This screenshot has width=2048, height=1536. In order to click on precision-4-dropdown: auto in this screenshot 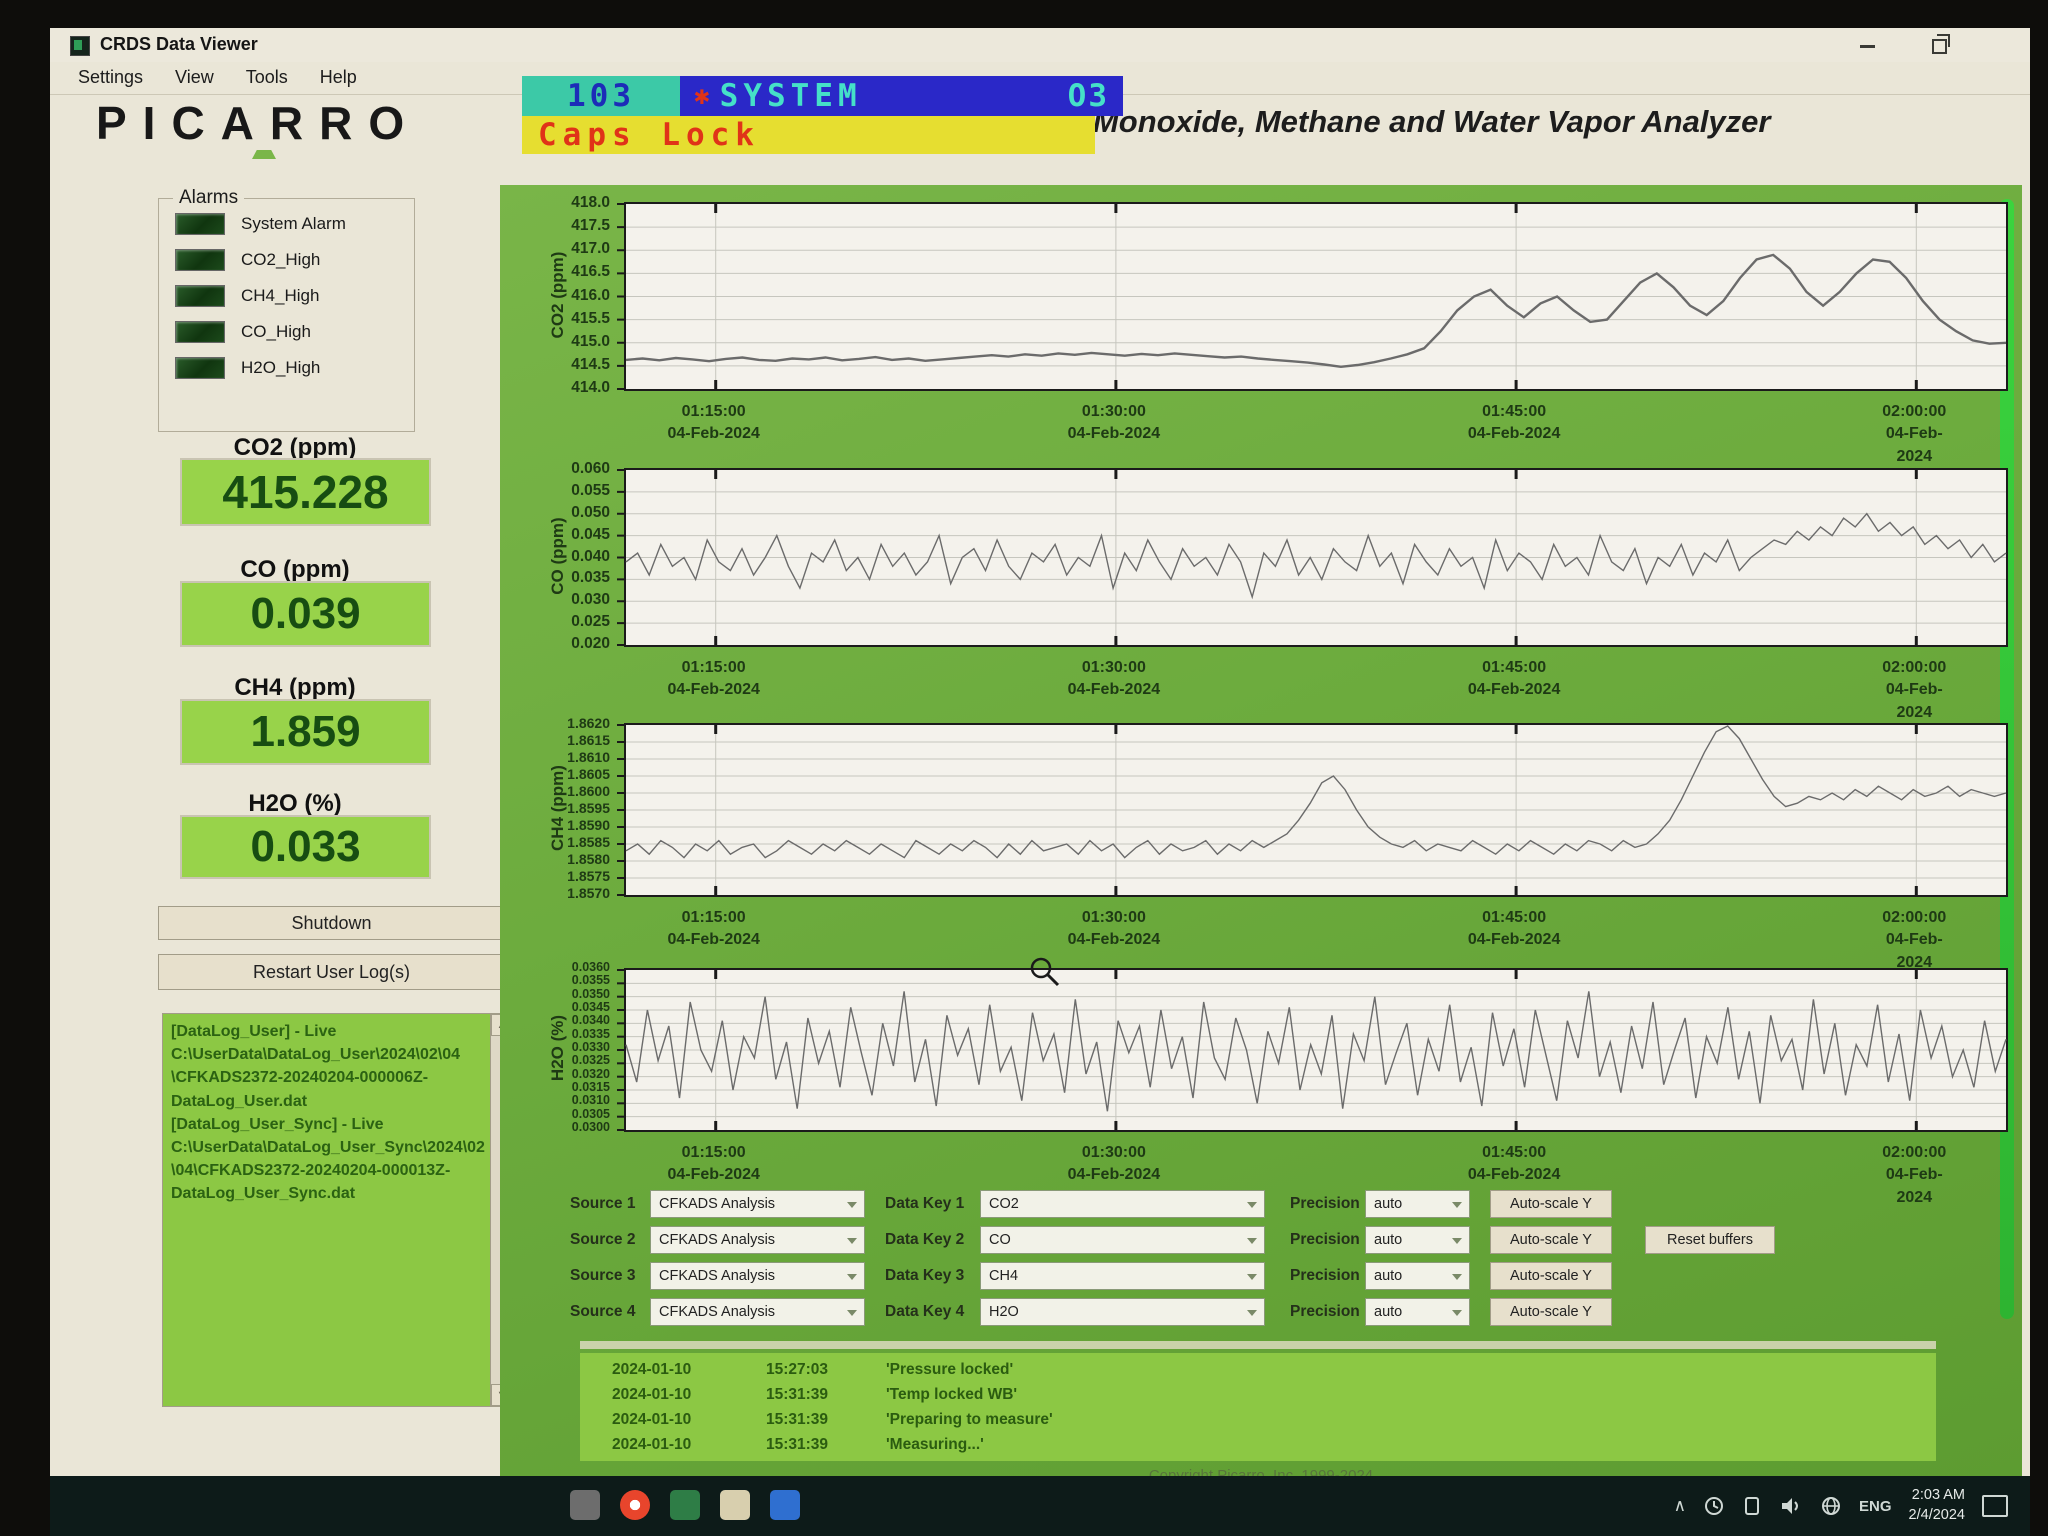, I will do `click(1417, 1312)`.